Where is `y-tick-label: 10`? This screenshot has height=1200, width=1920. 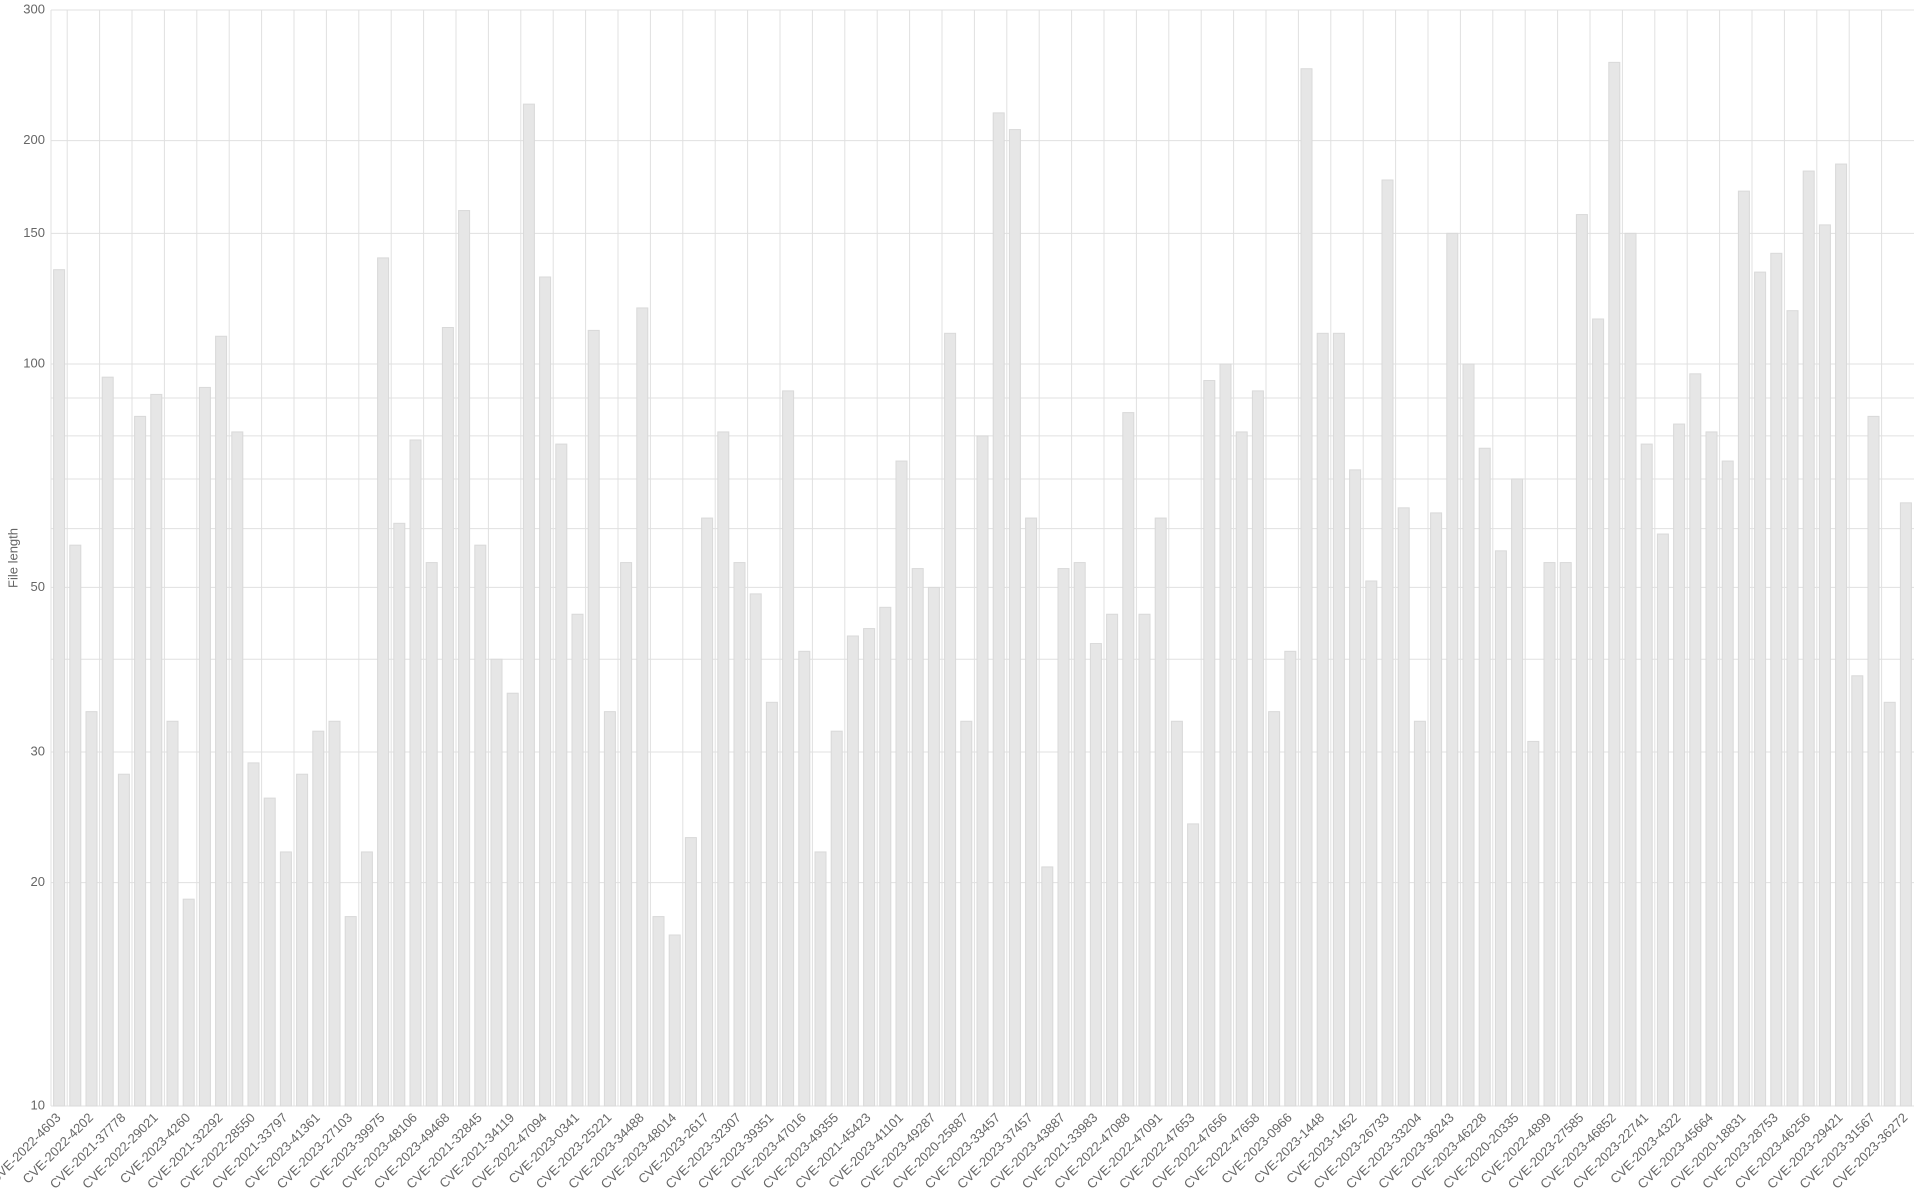 y-tick-label: 10 is located at coordinates (38, 1104).